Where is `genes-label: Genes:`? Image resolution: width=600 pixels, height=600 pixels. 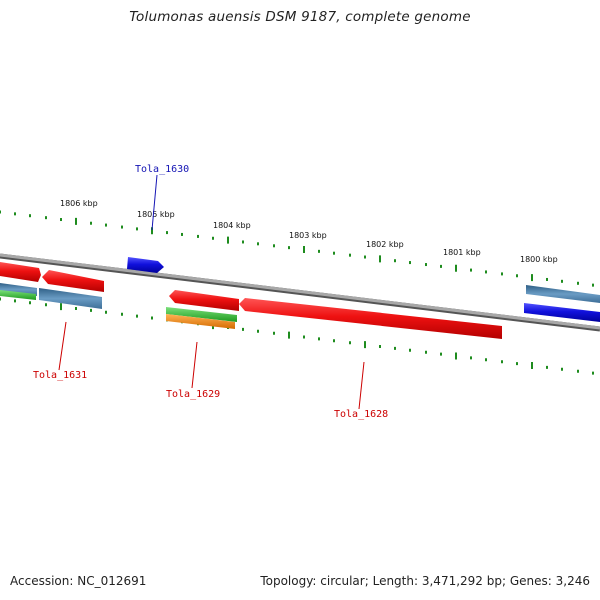 genes-label: Genes: is located at coordinates (530, 581).